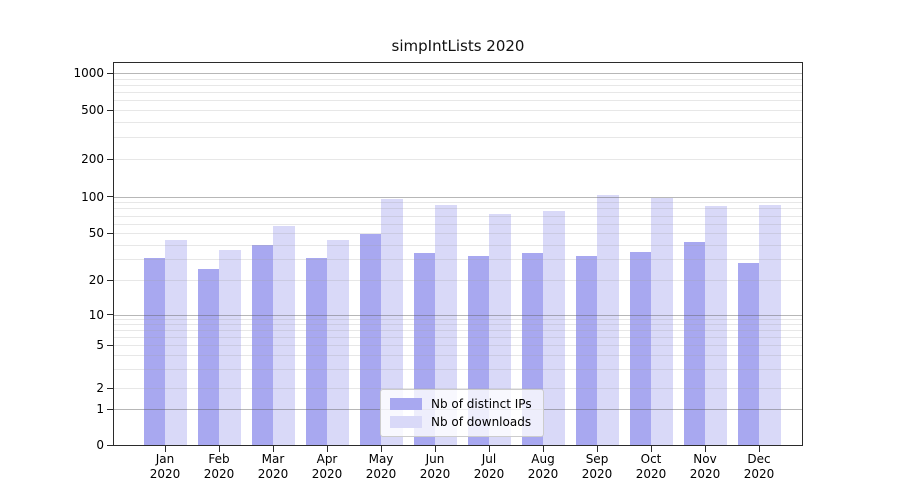  What do you see at coordinates (381, 459) in the screenshot?
I see `x-tick-label-month: May` at bounding box center [381, 459].